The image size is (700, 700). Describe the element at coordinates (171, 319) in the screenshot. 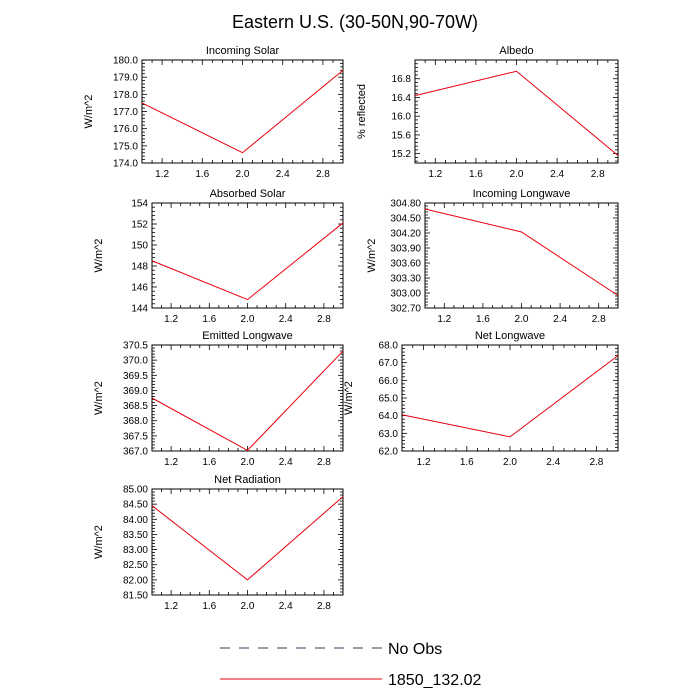

I see `absorbed-solar-xtick-label: 1.2` at that location.